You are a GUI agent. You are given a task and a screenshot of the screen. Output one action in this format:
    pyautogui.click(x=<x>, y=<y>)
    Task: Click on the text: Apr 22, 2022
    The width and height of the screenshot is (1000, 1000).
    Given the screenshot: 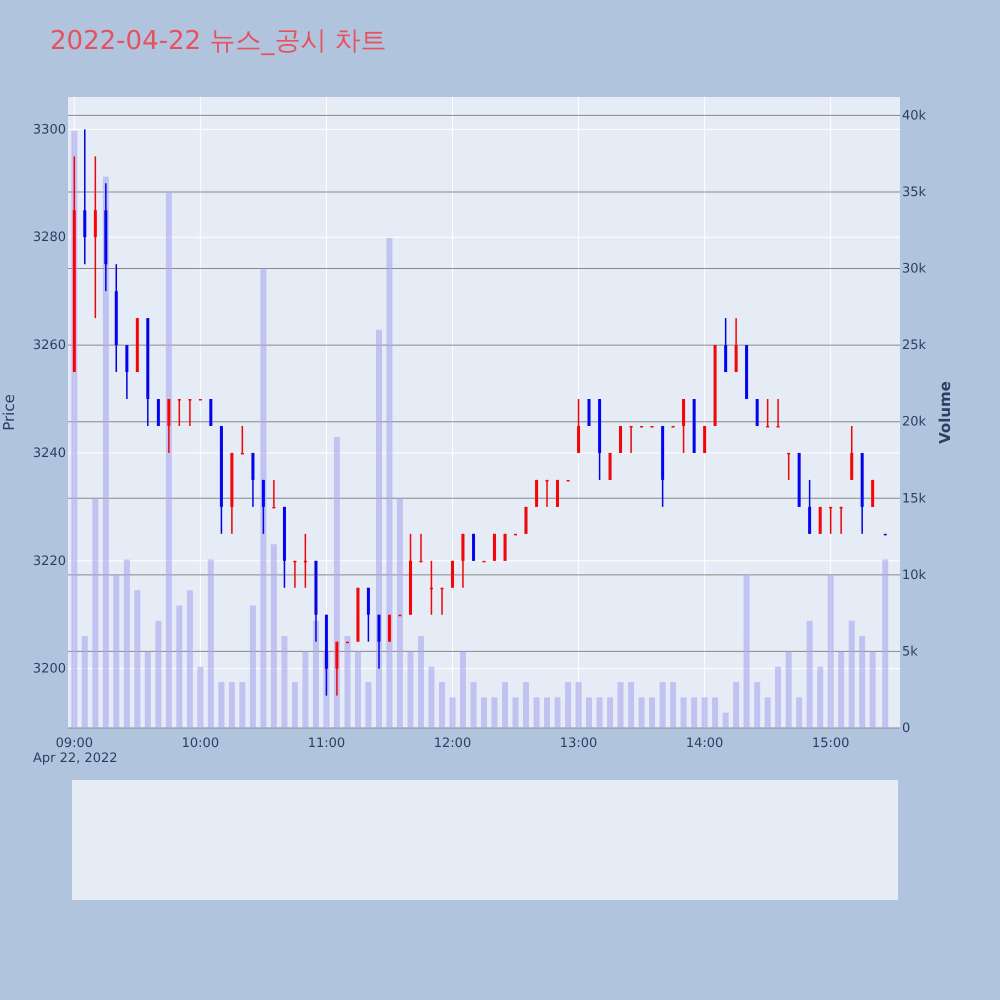 What is the action you would take?
    pyautogui.click(x=75, y=758)
    